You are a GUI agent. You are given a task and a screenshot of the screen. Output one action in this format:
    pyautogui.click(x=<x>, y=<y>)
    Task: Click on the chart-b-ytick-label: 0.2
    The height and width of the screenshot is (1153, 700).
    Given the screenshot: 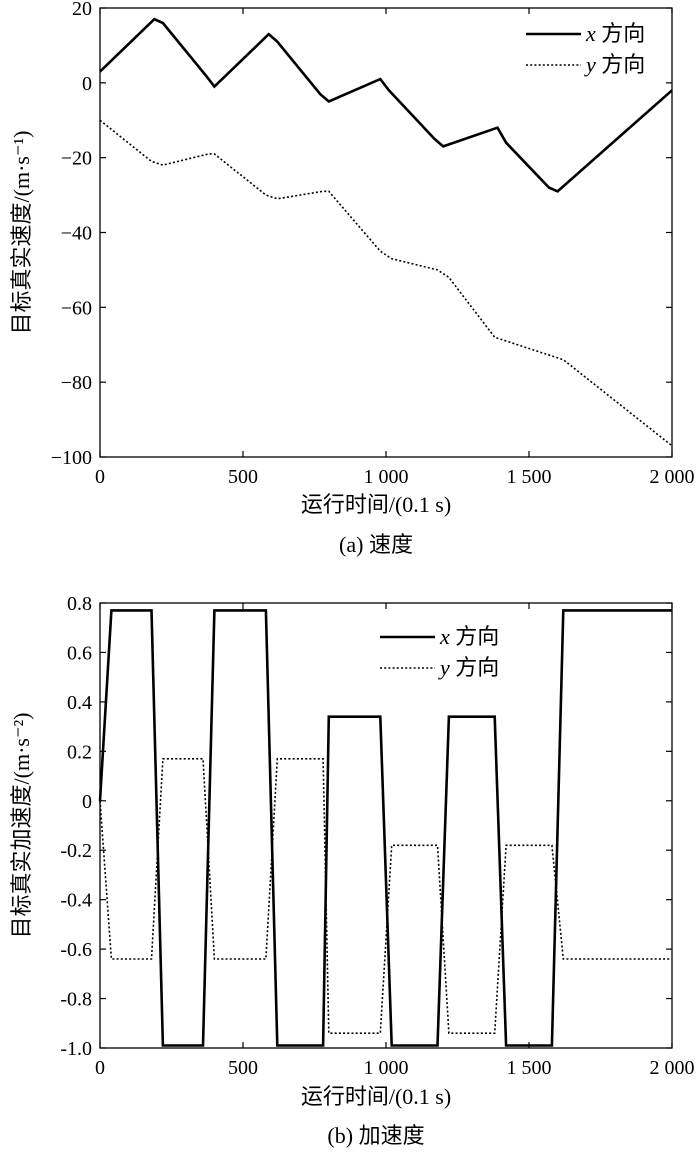 What is the action you would take?
    pyautogui.click(x=79, y=752)
    